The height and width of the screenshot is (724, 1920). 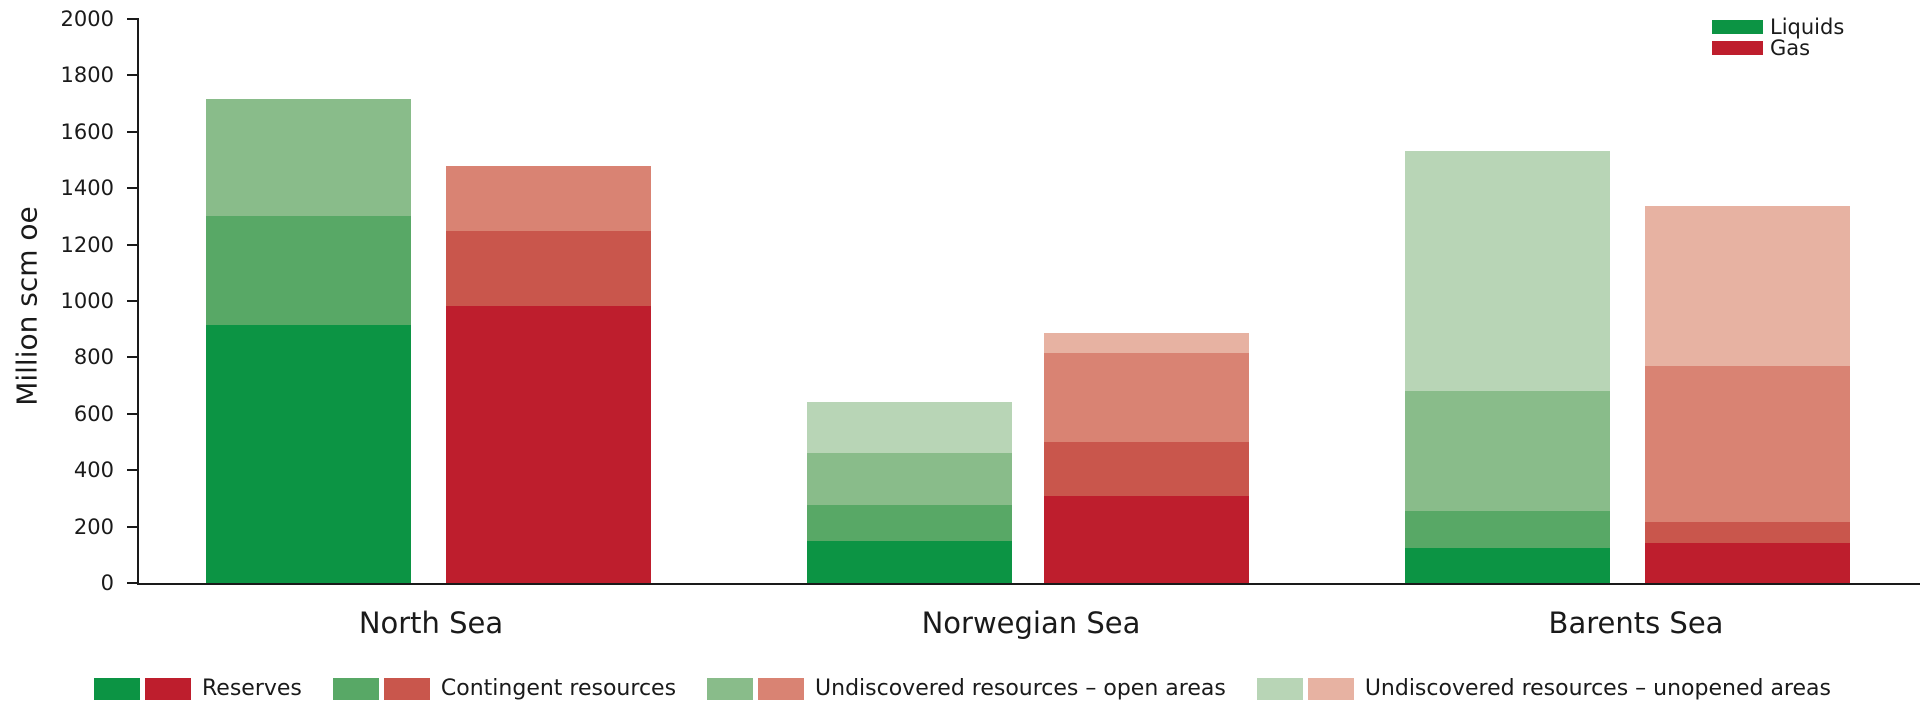 What do you see at coordinates (252, 688) in the screenshot?
I see `legend-label: Reserves` at bounding box center [252, 688].